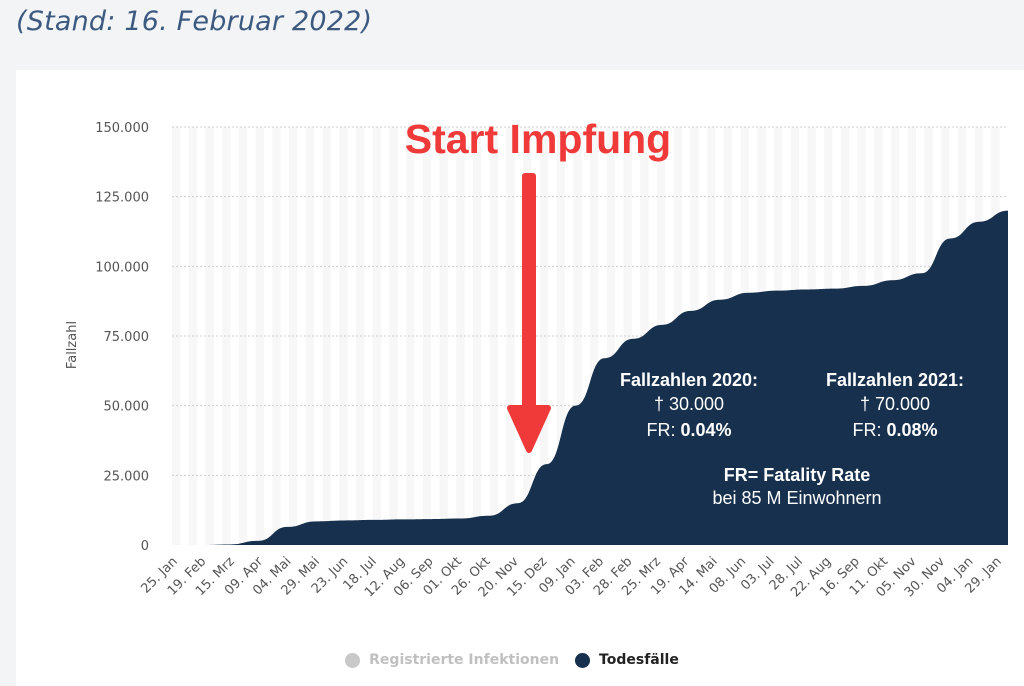 This screenshot has height=686, width=1024. Describe the element at coordinates (127, 407) in the screenshot. I see `y-tick-label: 50.000` at that location.